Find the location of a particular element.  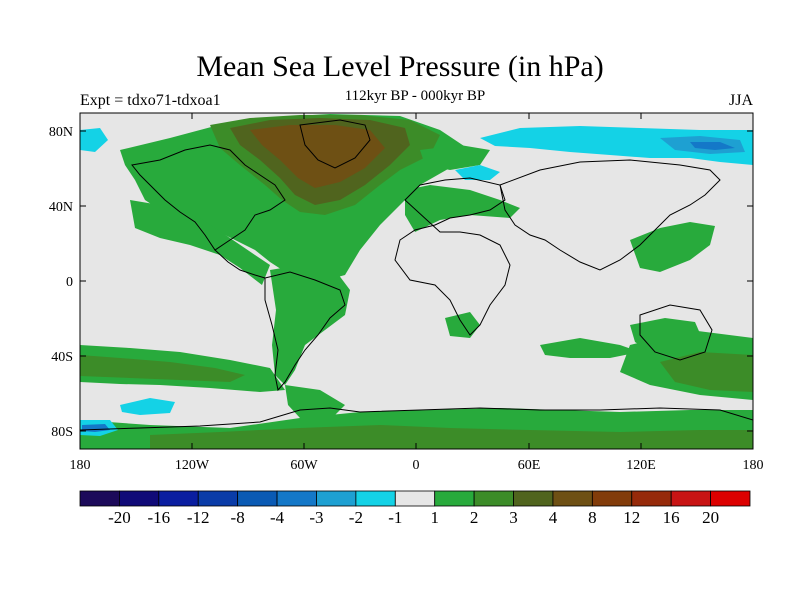

coast-south-america is located at coordinates (305, 331).